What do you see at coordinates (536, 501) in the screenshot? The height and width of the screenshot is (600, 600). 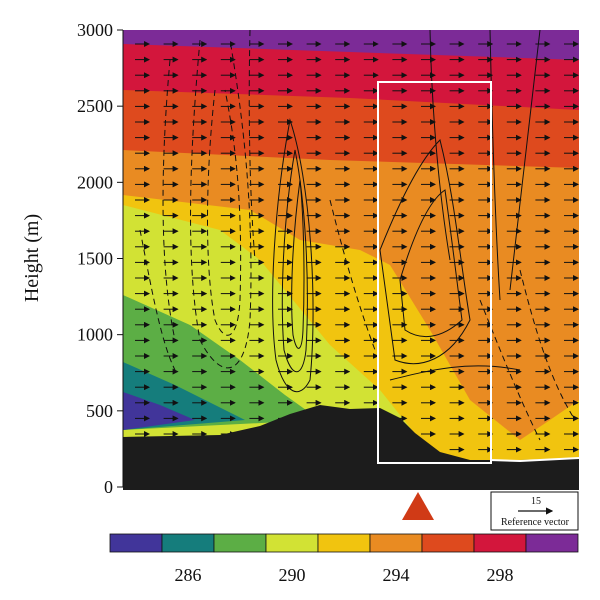 I see `reference-vector-value: 15` at bounding box center [536, 501].